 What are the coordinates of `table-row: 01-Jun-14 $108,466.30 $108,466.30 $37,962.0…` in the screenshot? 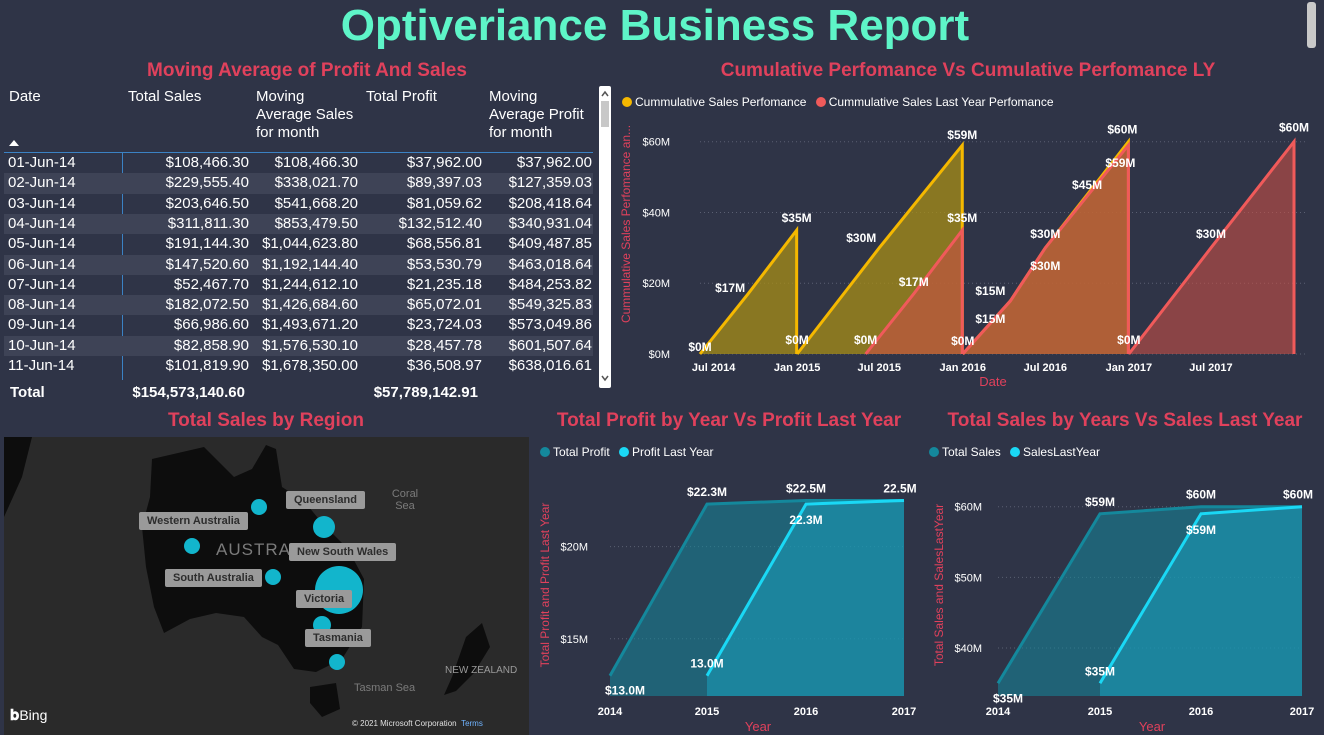 It's located at (298, 163).